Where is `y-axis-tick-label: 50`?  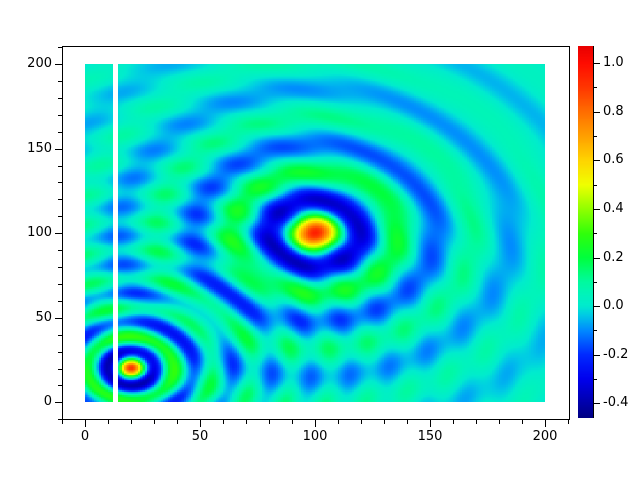
y-axis-tick-label: 50 is located at coordinates (43, 317).